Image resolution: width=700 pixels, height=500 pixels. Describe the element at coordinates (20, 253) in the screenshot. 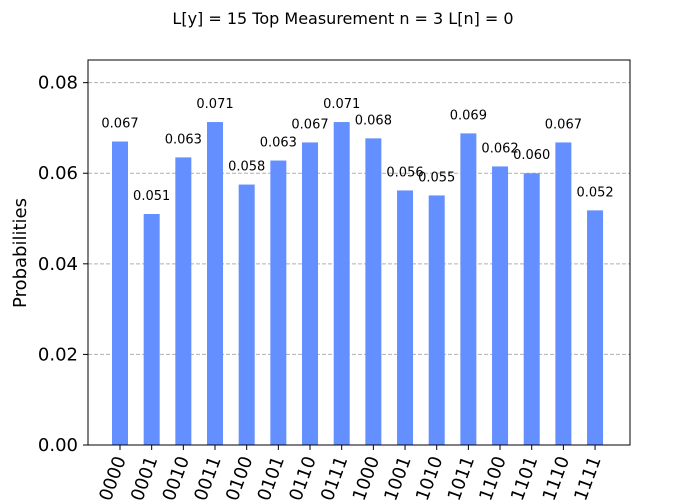

I see `y-axis-label: Probabilities` at that location.